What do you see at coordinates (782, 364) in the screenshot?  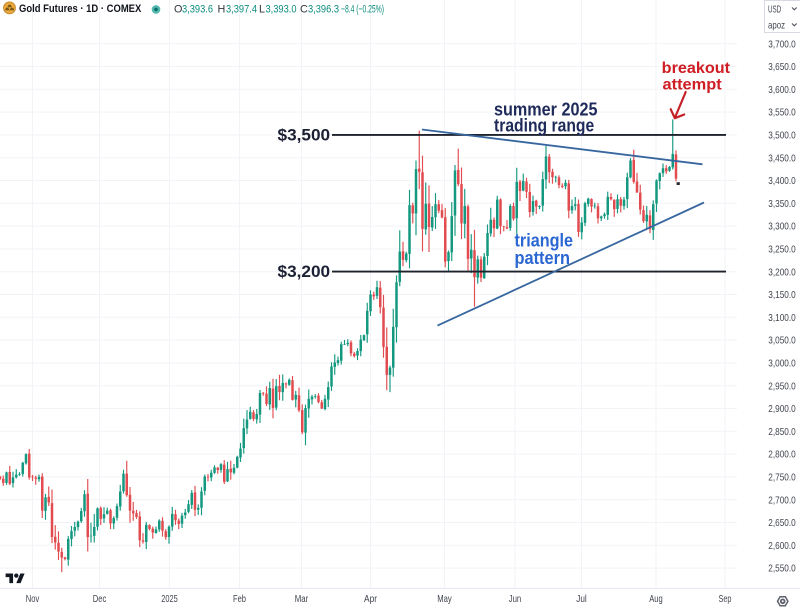 I see `svg-text: 3,000.0` at bounding box center [782, 364].